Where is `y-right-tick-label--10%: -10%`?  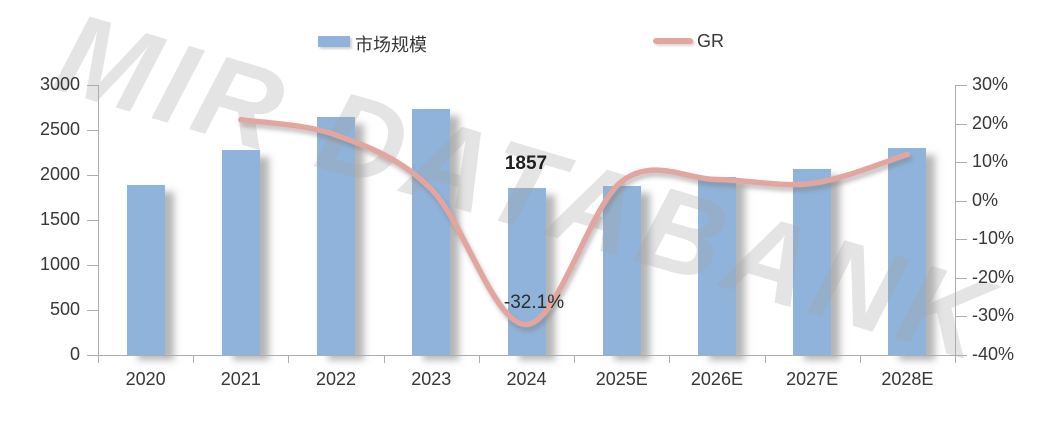 y-right-tick-label--10%: -10% is located at coordinates (993, 238).